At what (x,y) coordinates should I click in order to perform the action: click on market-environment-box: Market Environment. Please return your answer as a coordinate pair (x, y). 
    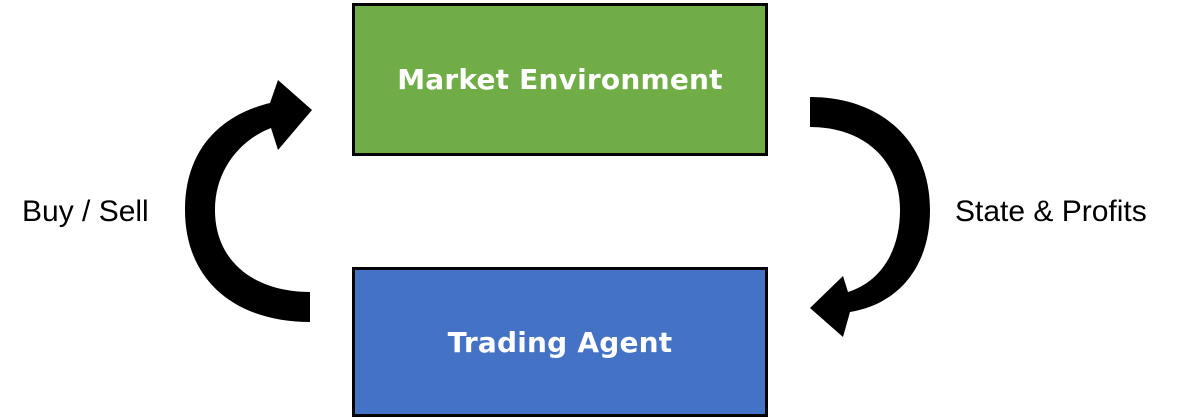
    Looking at the image, I should click on (560, 79).